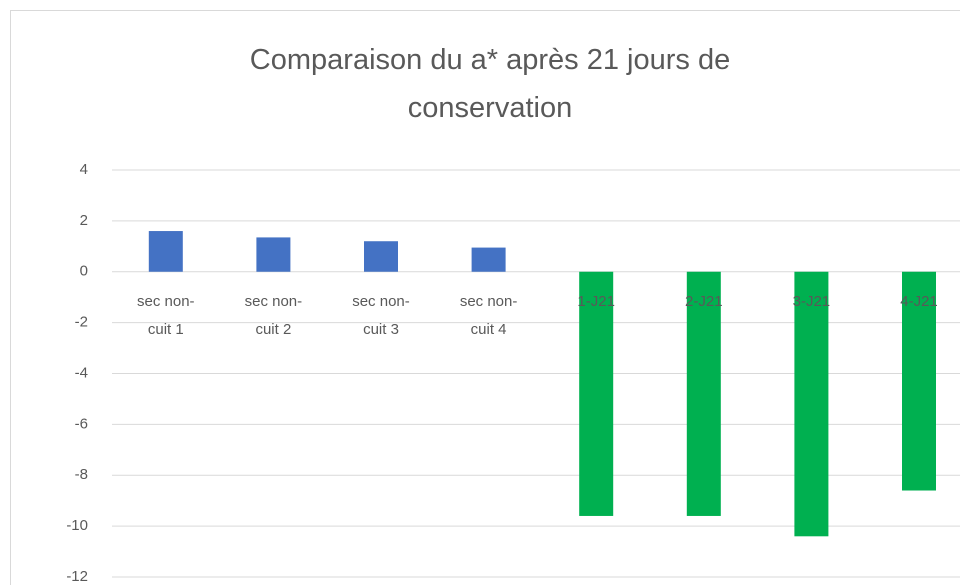  Describe the element at coordinates (81, 322) in the screenshot. I see `y-tick-label: -2` at that location.